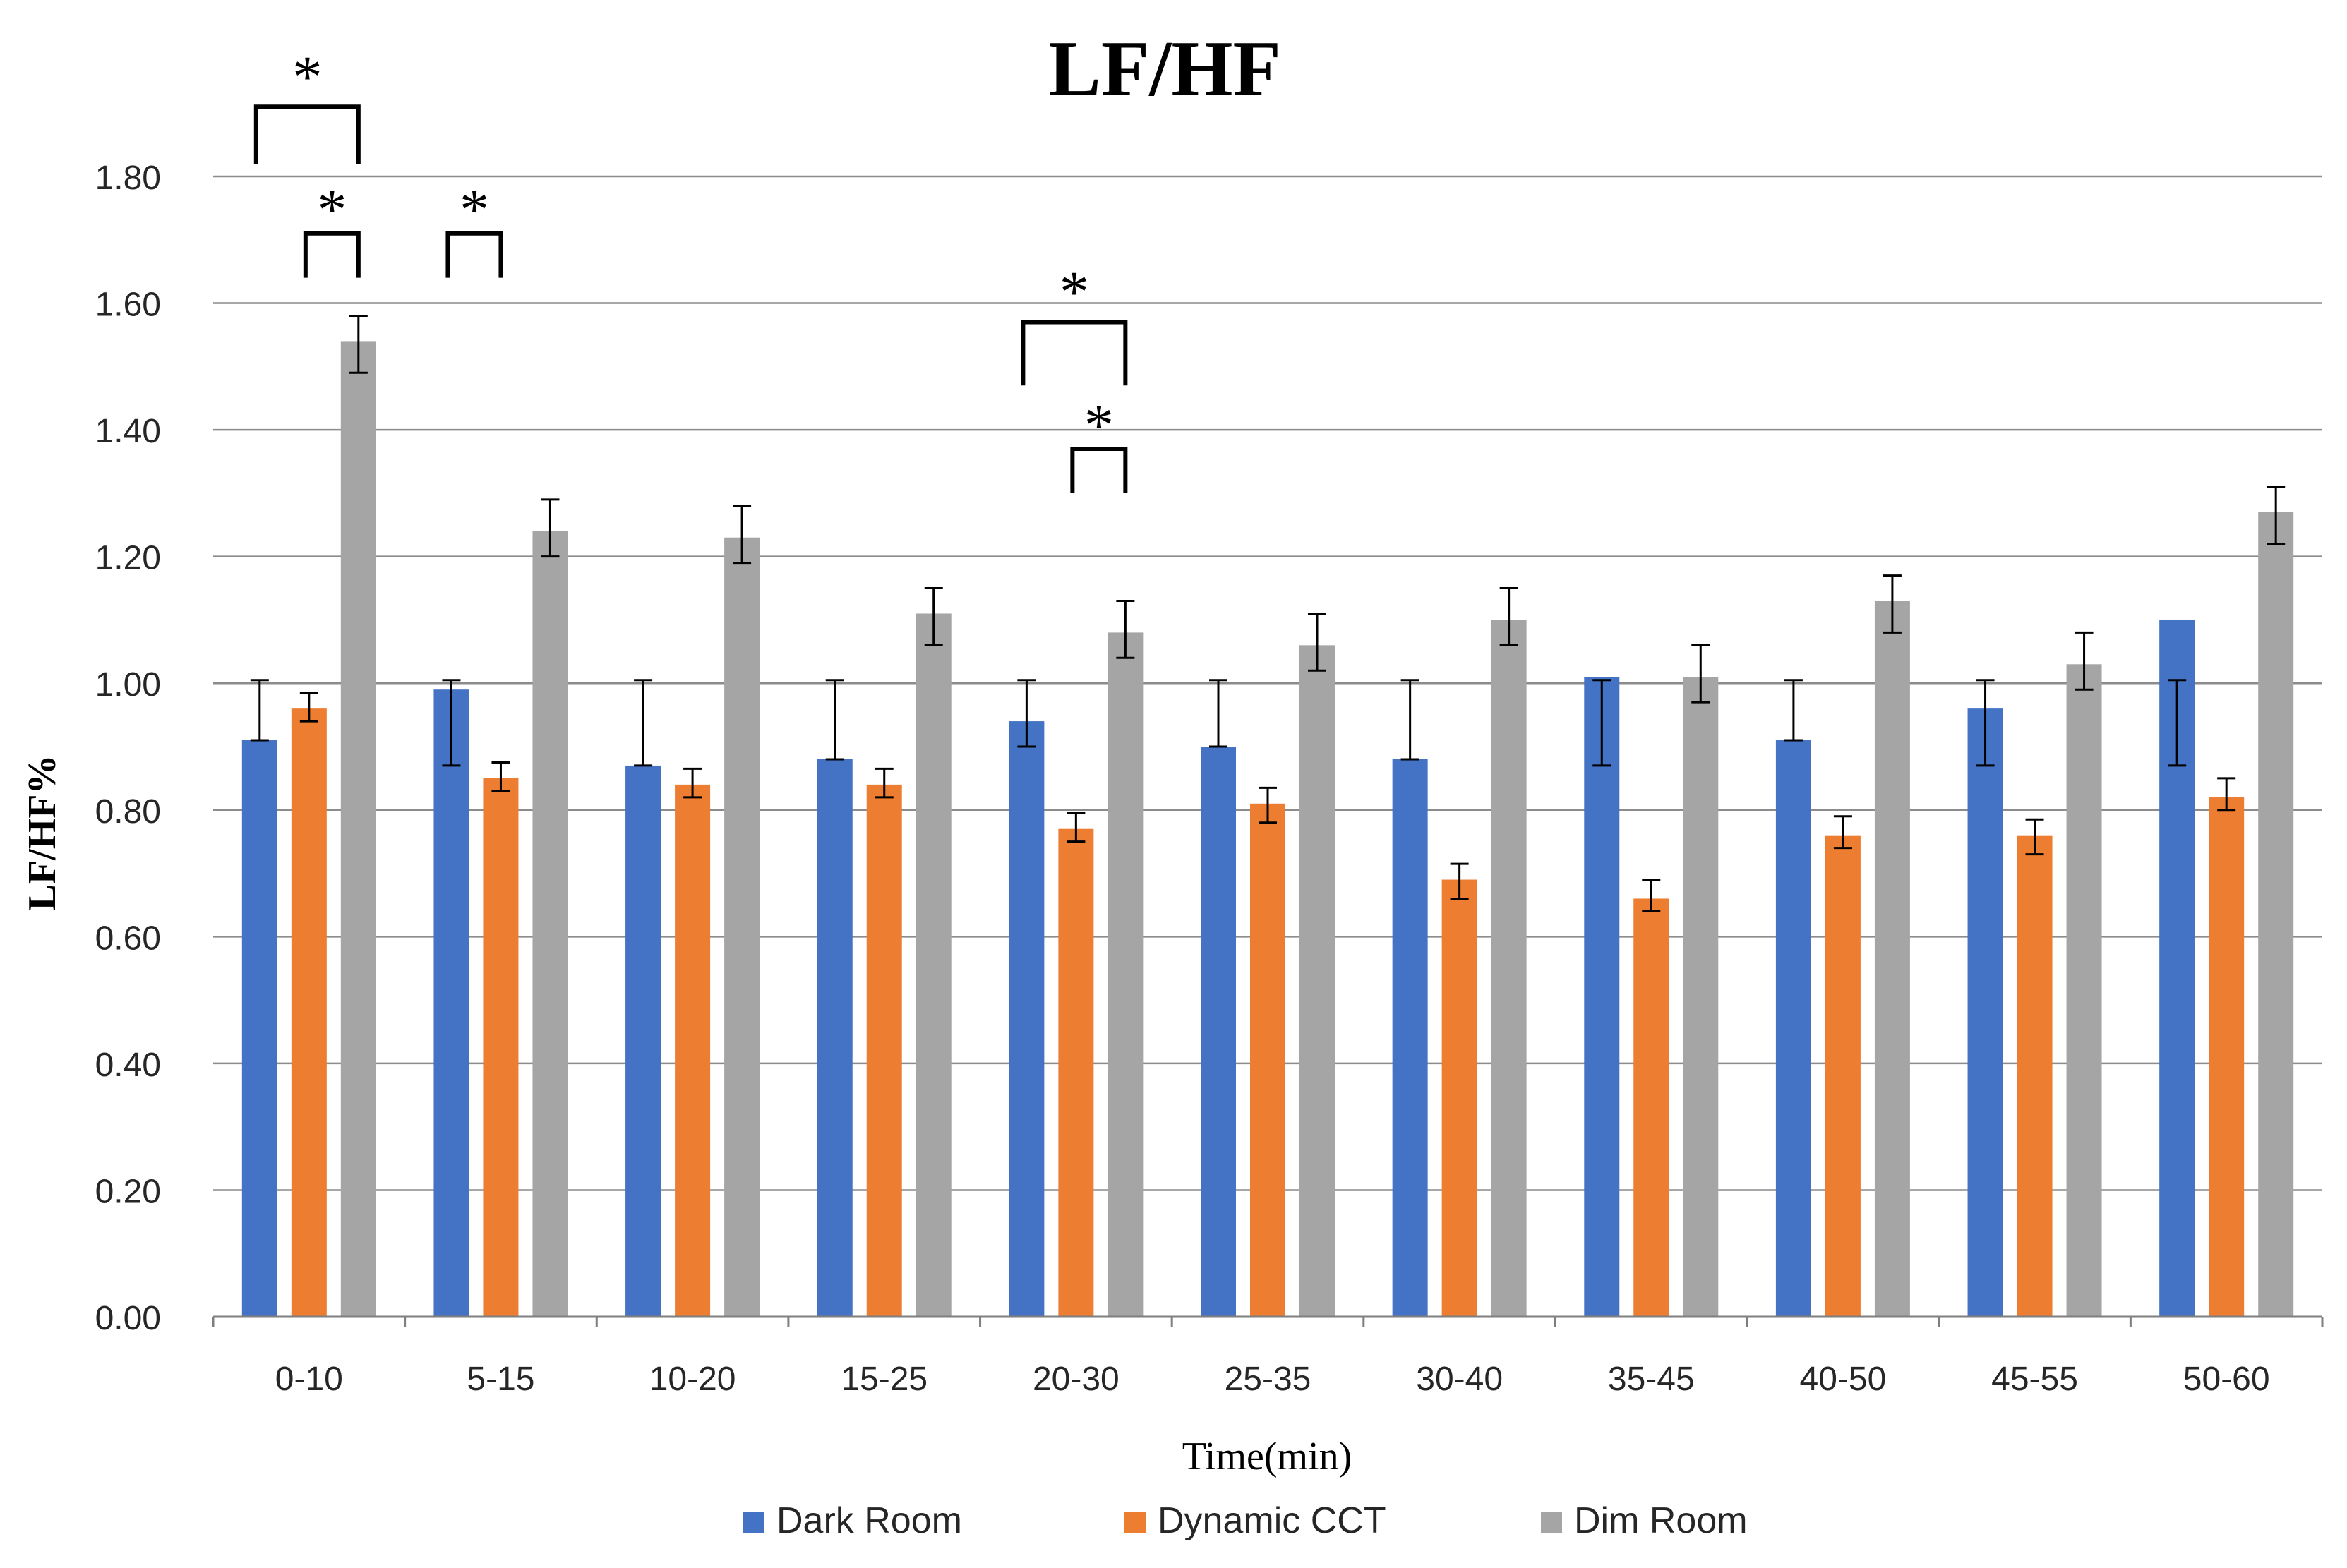  Describe the element at coordinates (1661, 1521) in the screenshot. I see `legend-label-dim-room: Dim Room` at that location.